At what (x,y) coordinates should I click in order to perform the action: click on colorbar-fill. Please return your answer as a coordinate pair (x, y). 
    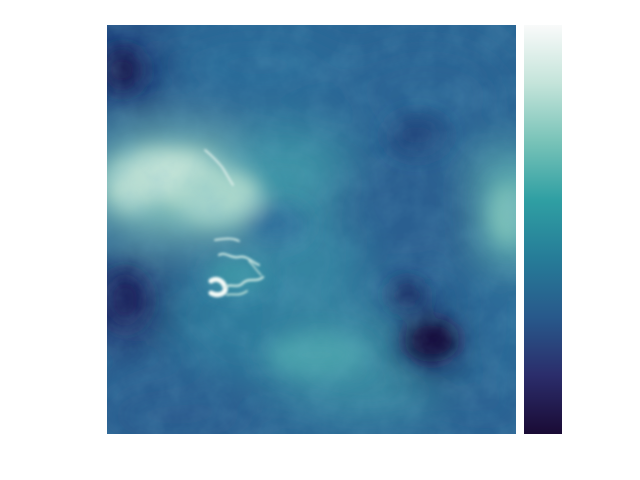
    Looking at the image, I should click on (543, 229).